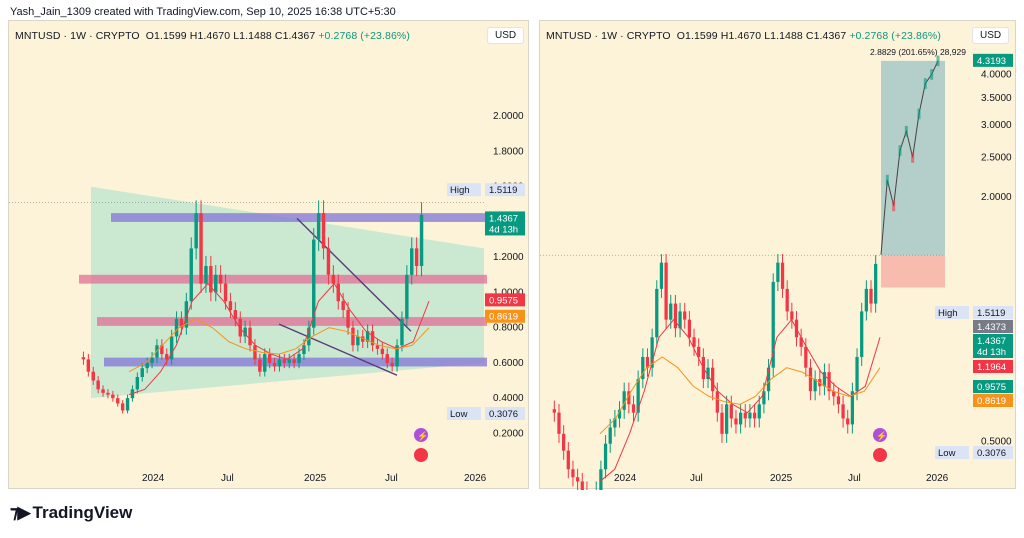  I want to click on y-tick-label: 1.8000, so click(508, 151).